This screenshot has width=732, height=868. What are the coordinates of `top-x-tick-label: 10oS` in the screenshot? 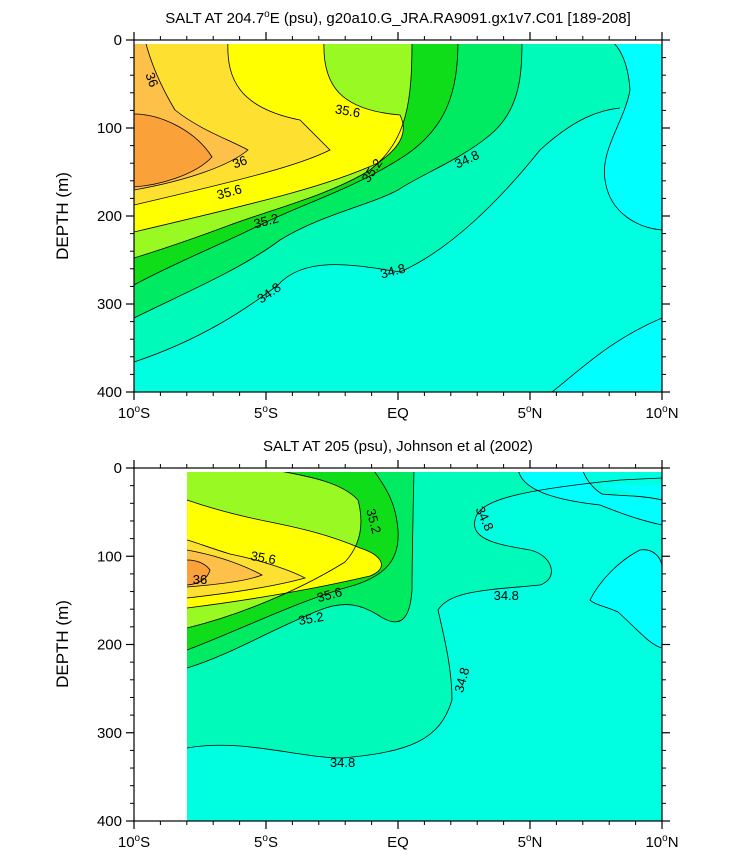 It's located at (134, 413).